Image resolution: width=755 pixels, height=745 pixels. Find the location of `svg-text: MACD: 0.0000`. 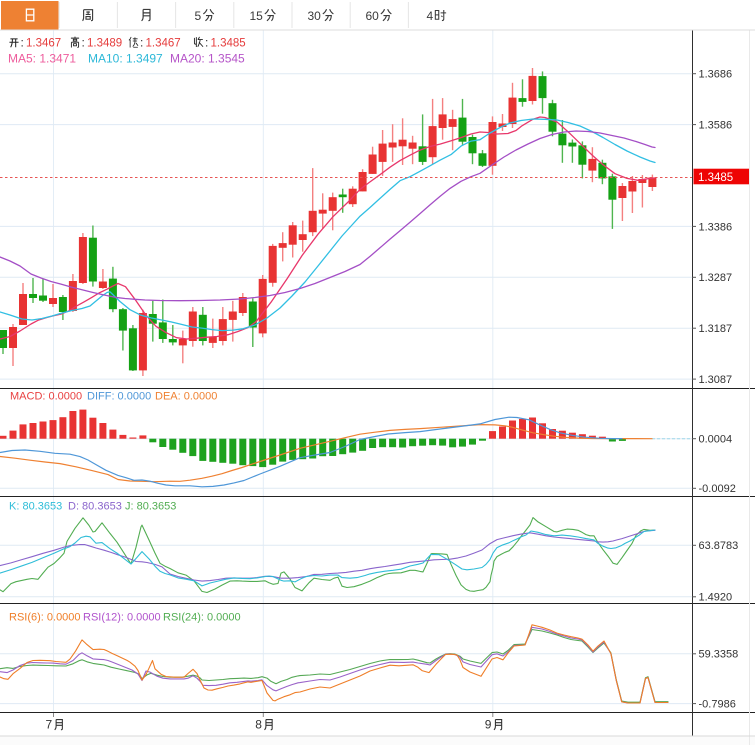

svg-text: MACD: 0.0000 is located at coordinates (46, 397).